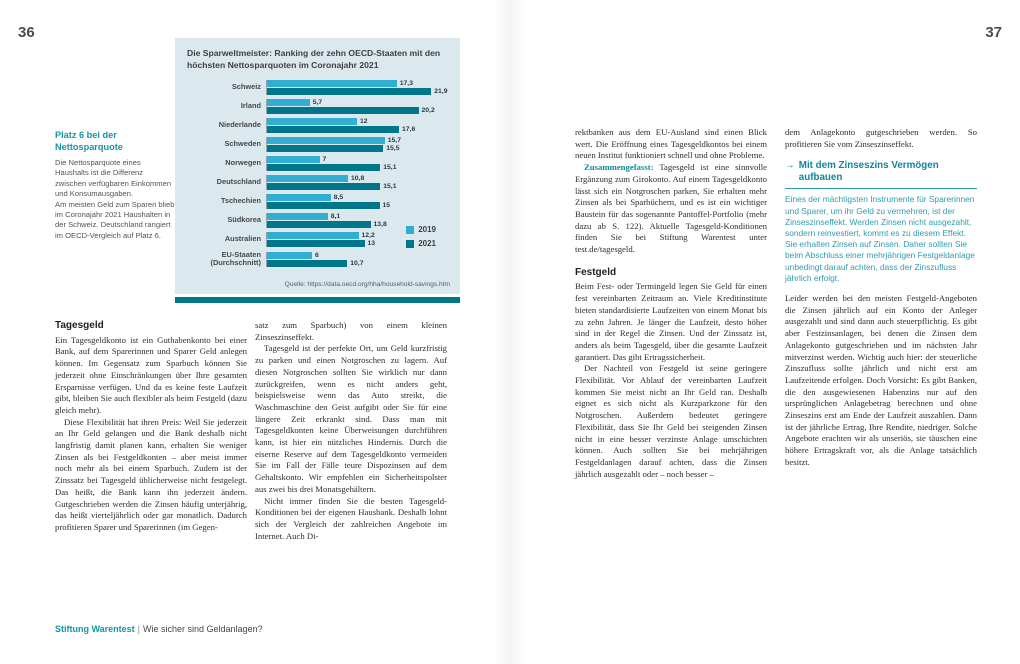 The width and height of the screenshot is (1020, 664). What do you see at coordinates (441, 91) in the screenshot?
I see `chart-value-label: 21,9` at bounding box center [441, 91].